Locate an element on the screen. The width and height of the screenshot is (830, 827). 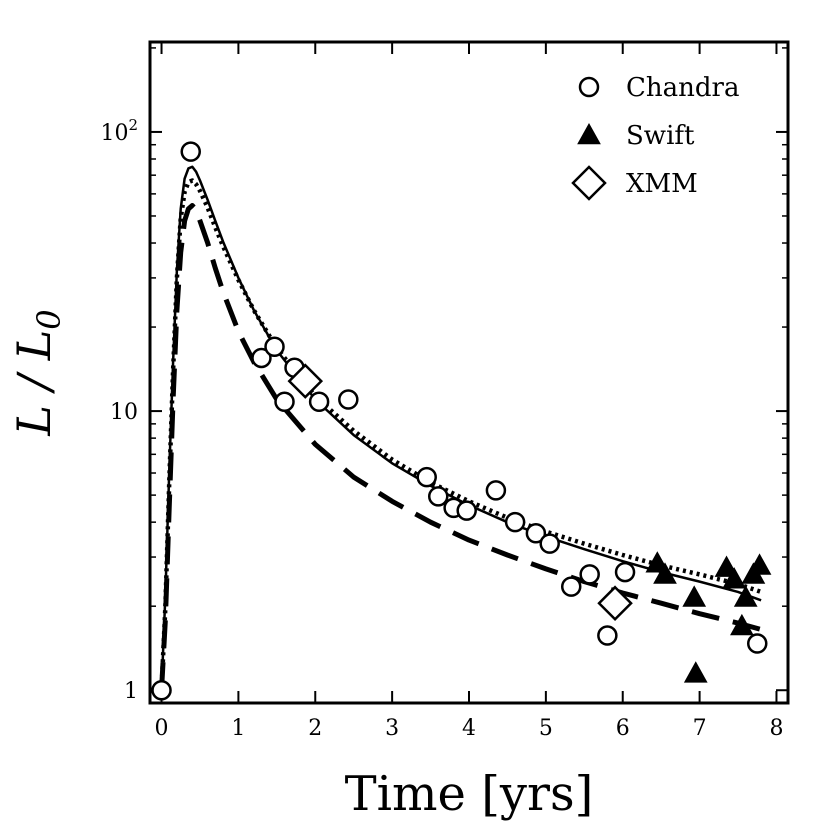
x-axis-label: Time [yrs] is located at coordinates (469, 794).